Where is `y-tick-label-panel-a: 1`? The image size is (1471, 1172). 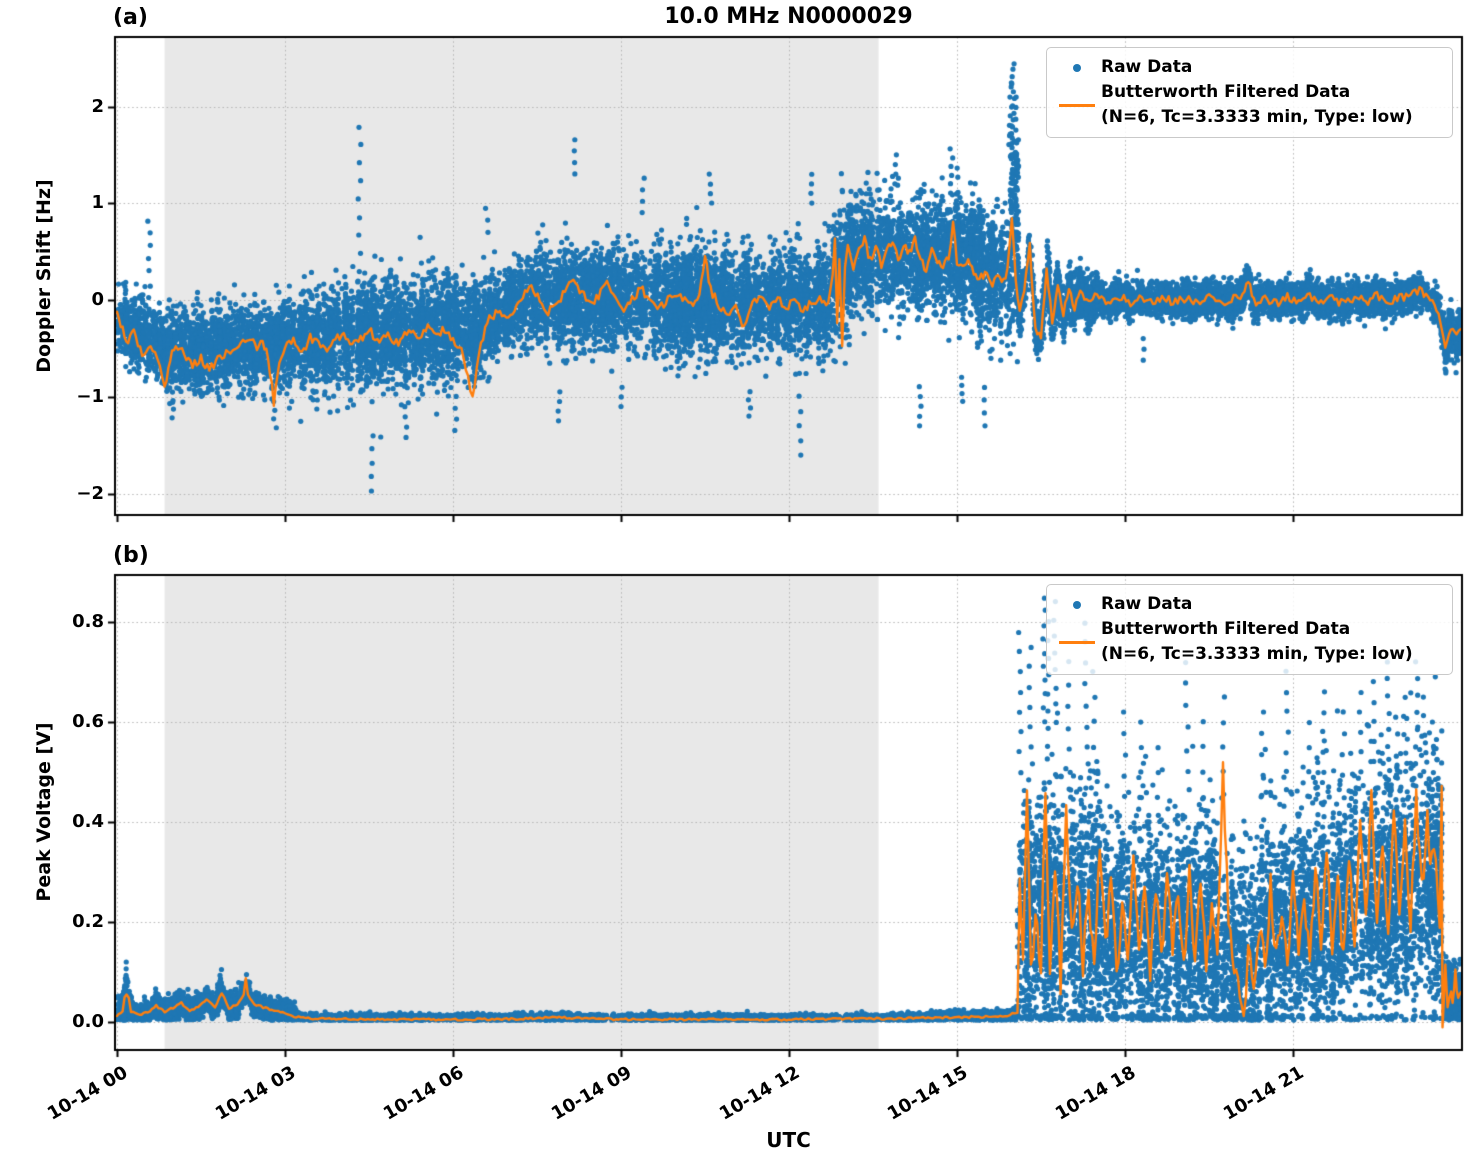 y-tick-label-panel-a: 1 is located at coordinates (97, 203).